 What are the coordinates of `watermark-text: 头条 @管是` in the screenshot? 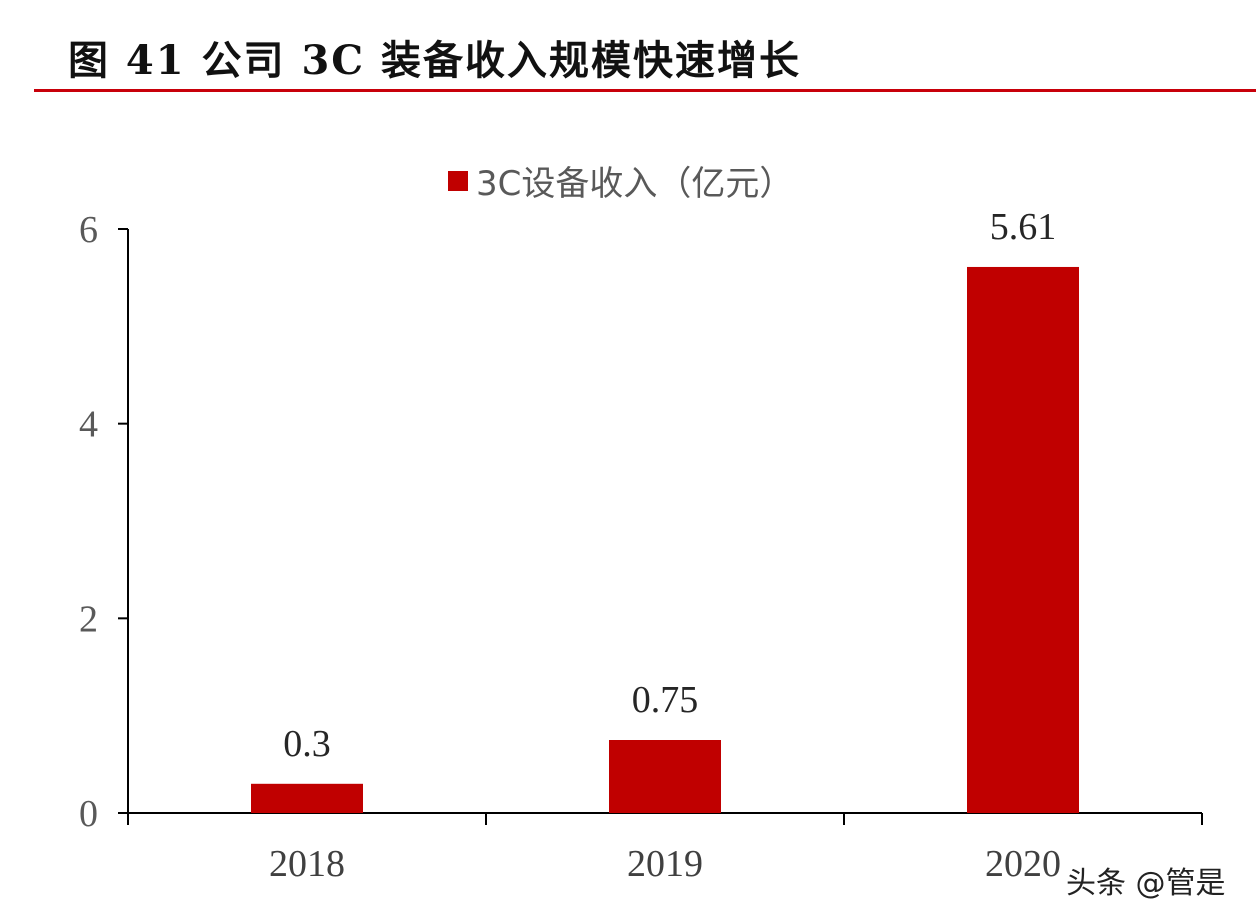 It's located at (1146, 883).